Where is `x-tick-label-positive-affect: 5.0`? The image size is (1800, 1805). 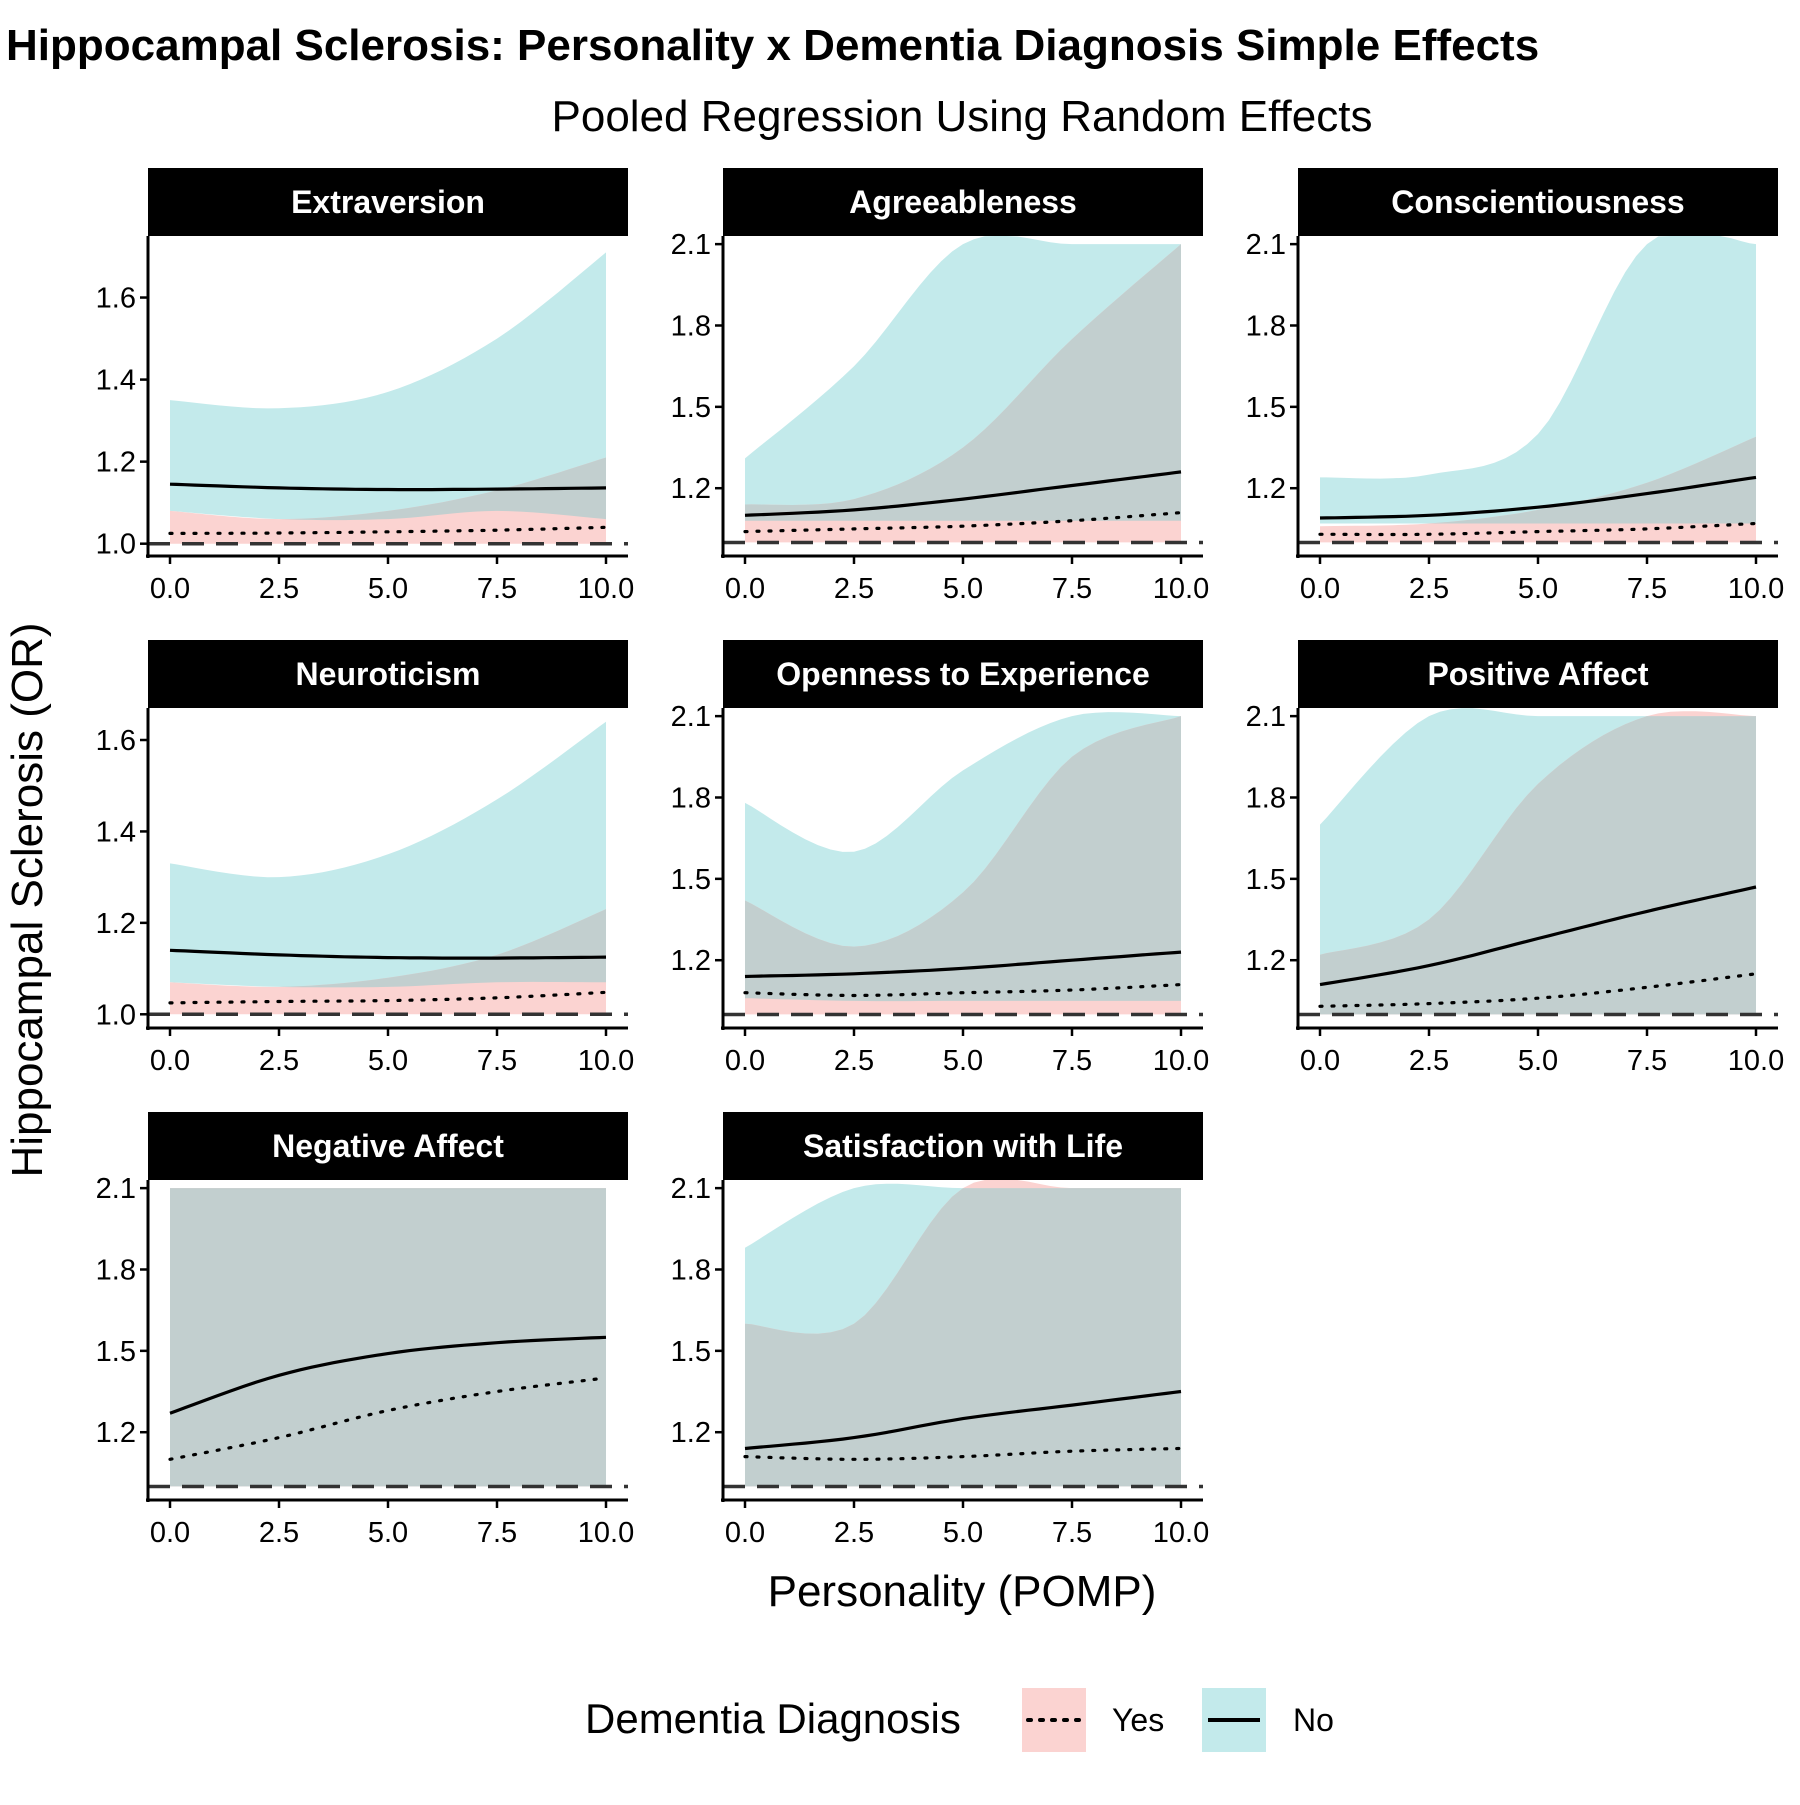
x-tick-label-positive-affect: 5.0 is located at coordinates (1538, 1061).